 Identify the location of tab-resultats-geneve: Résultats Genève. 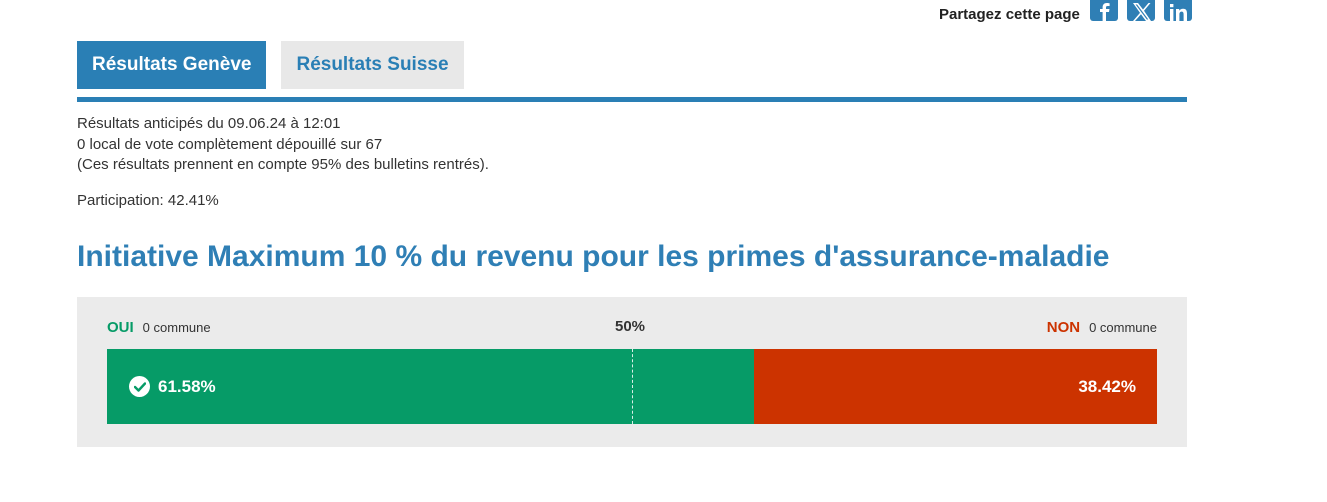
(172, 65).